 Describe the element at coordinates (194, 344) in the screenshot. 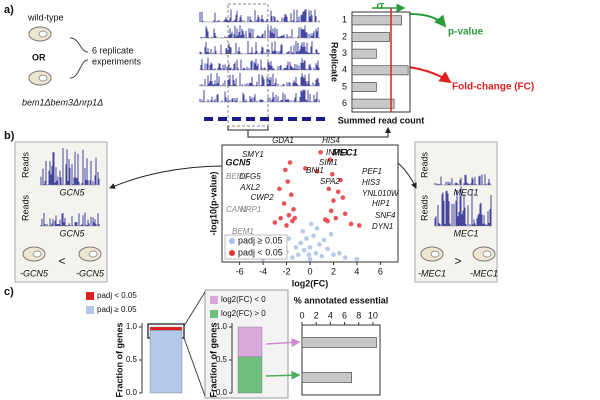

I see `zoom-lines` at that location.